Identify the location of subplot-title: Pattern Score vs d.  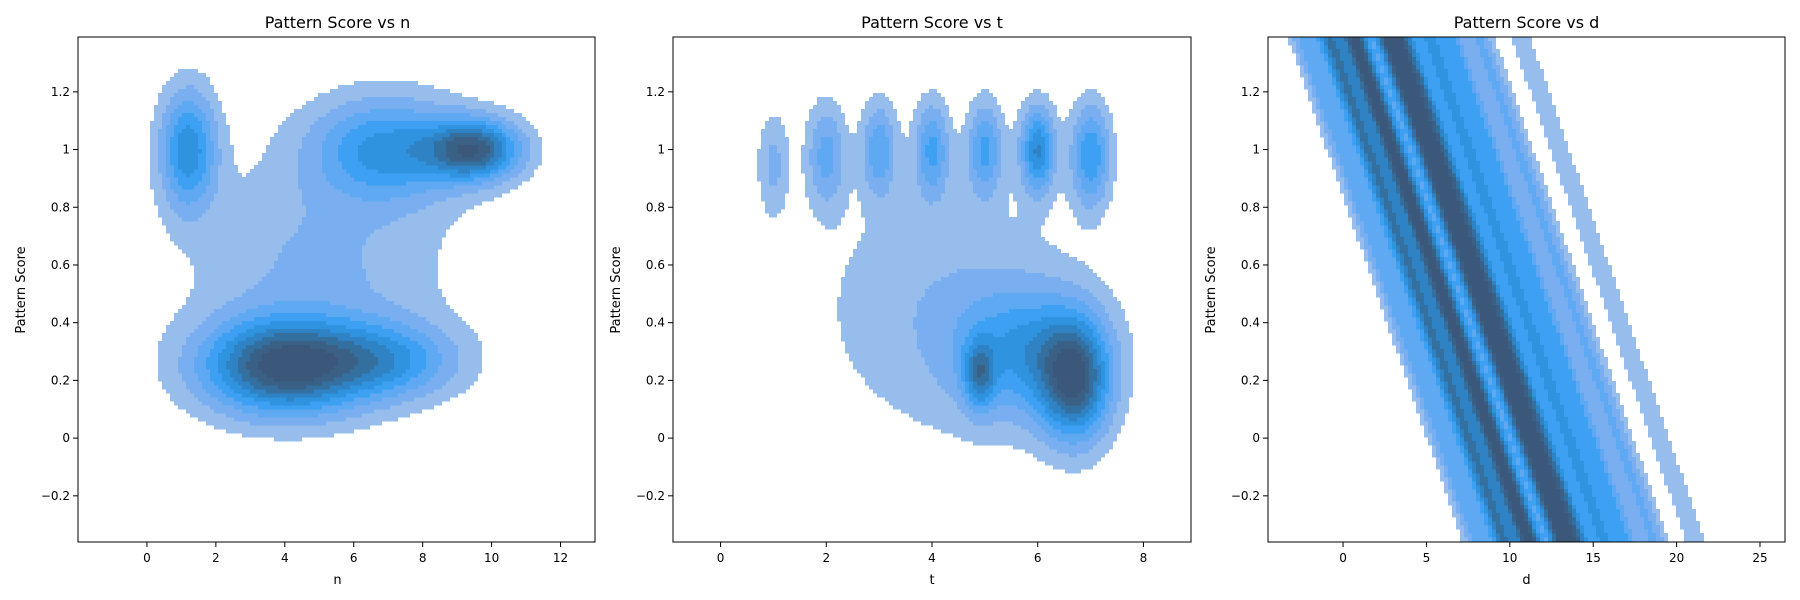
(1527, 22).